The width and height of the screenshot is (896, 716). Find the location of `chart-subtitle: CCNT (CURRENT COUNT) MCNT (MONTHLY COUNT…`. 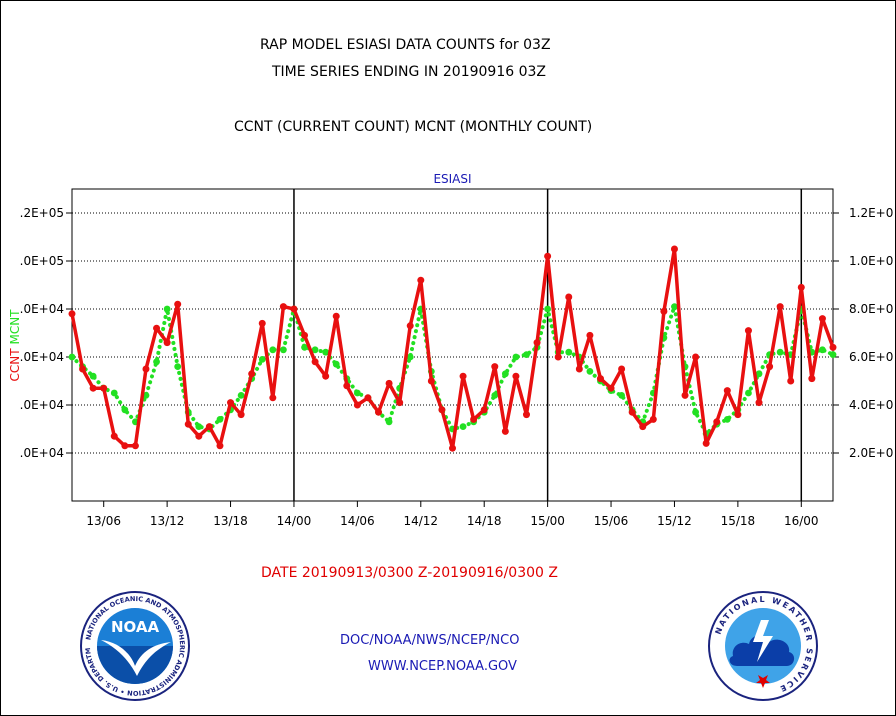

chart-subtitle: CCNT (CURRENT COUNT) MCNT (MONTHLY COUNT… is located at coordinates (413, 127).